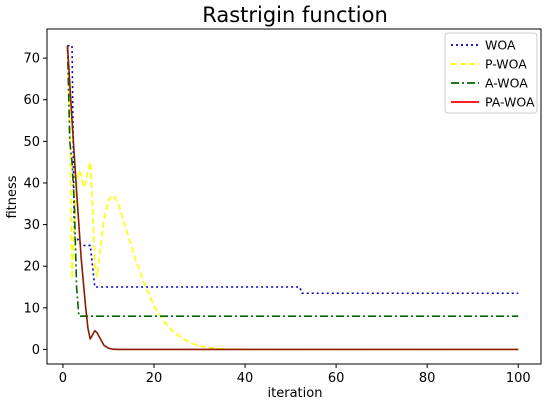 Image resolution: width=550 pixels, height=405 pixels. I want to click on x-tick-label: 20, so click(154, 378).